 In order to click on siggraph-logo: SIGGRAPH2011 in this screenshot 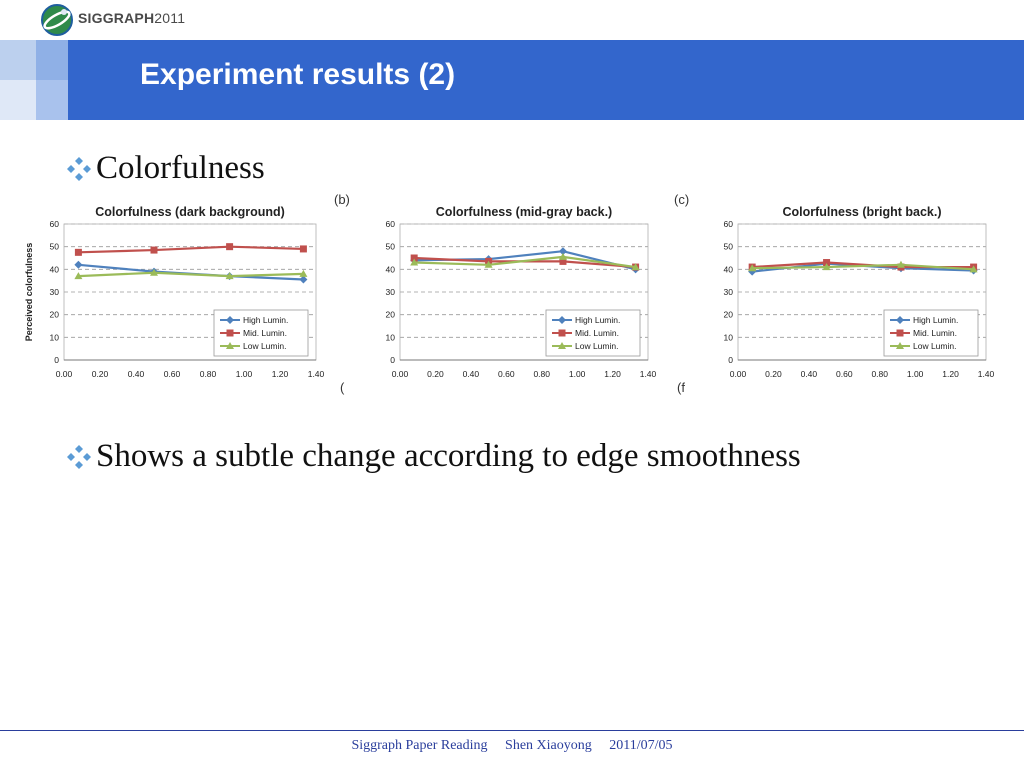, I will do `click(140, 20)`.